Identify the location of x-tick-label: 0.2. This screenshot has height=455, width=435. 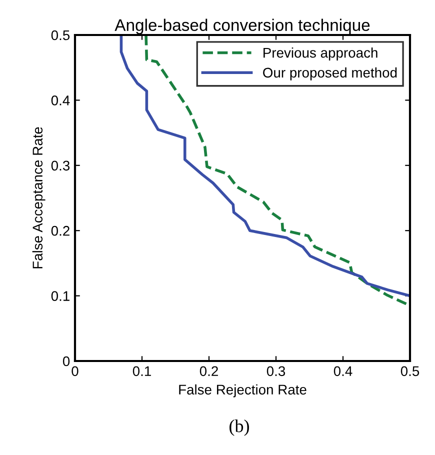
(209, 371).